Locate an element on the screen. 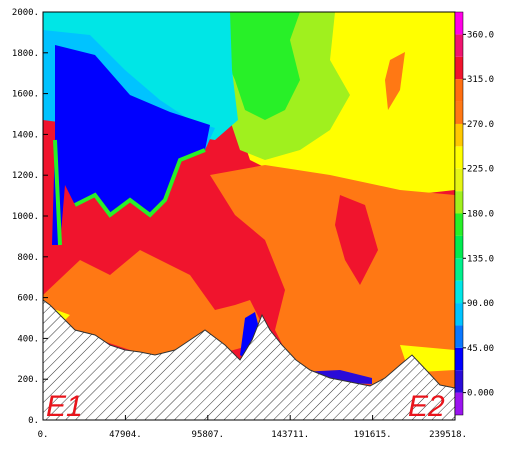  field-orange-island is located at coordinates (395, 81).